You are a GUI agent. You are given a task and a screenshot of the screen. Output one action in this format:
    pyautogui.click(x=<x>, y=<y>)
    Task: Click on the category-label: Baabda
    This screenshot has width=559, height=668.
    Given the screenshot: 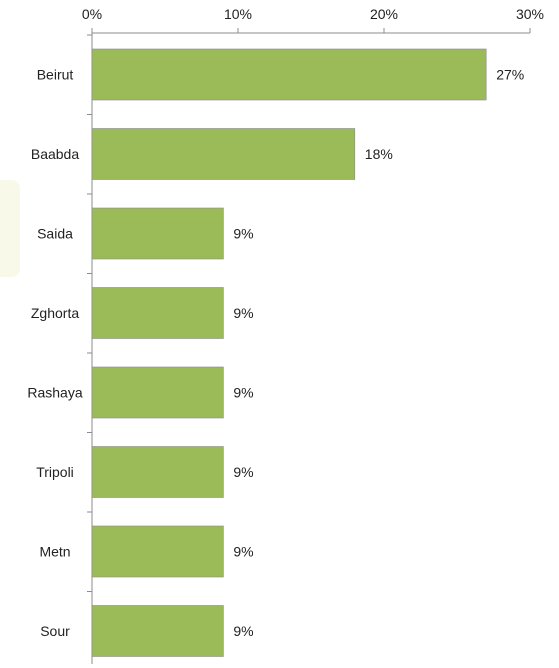 What is the action you would take?
    pyautogui.click(x=55, y=154)
    